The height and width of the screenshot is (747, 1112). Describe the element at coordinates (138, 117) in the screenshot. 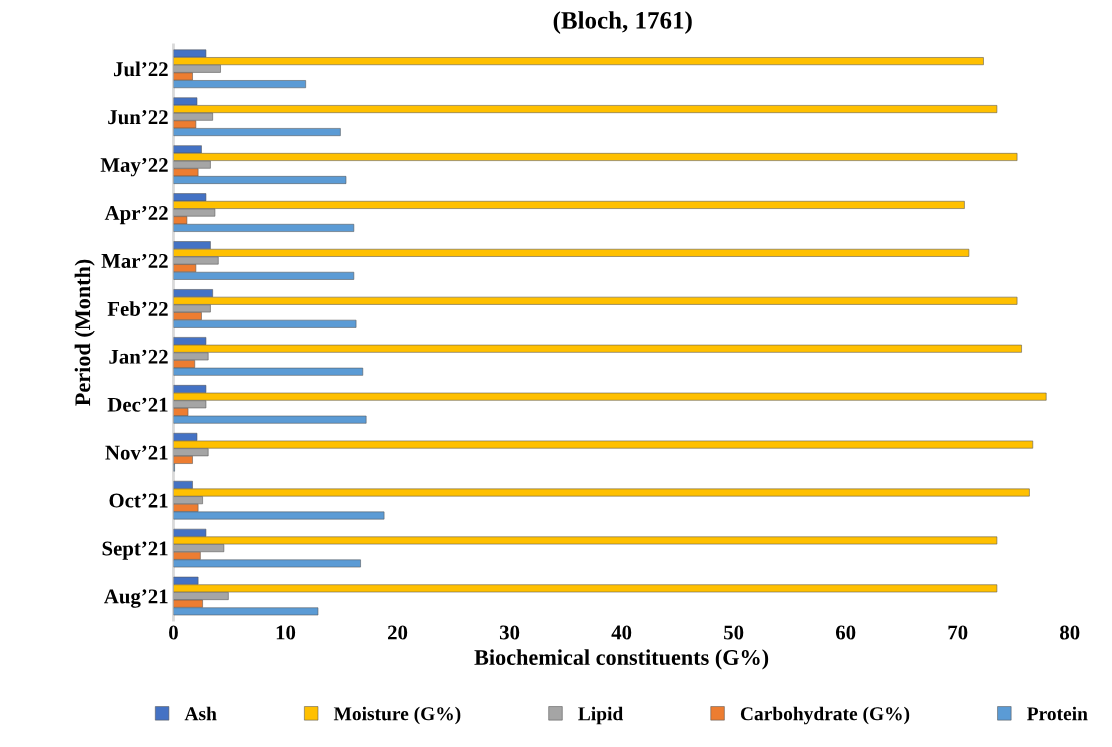

I see `y-tick-label: Jun’22` at that location.